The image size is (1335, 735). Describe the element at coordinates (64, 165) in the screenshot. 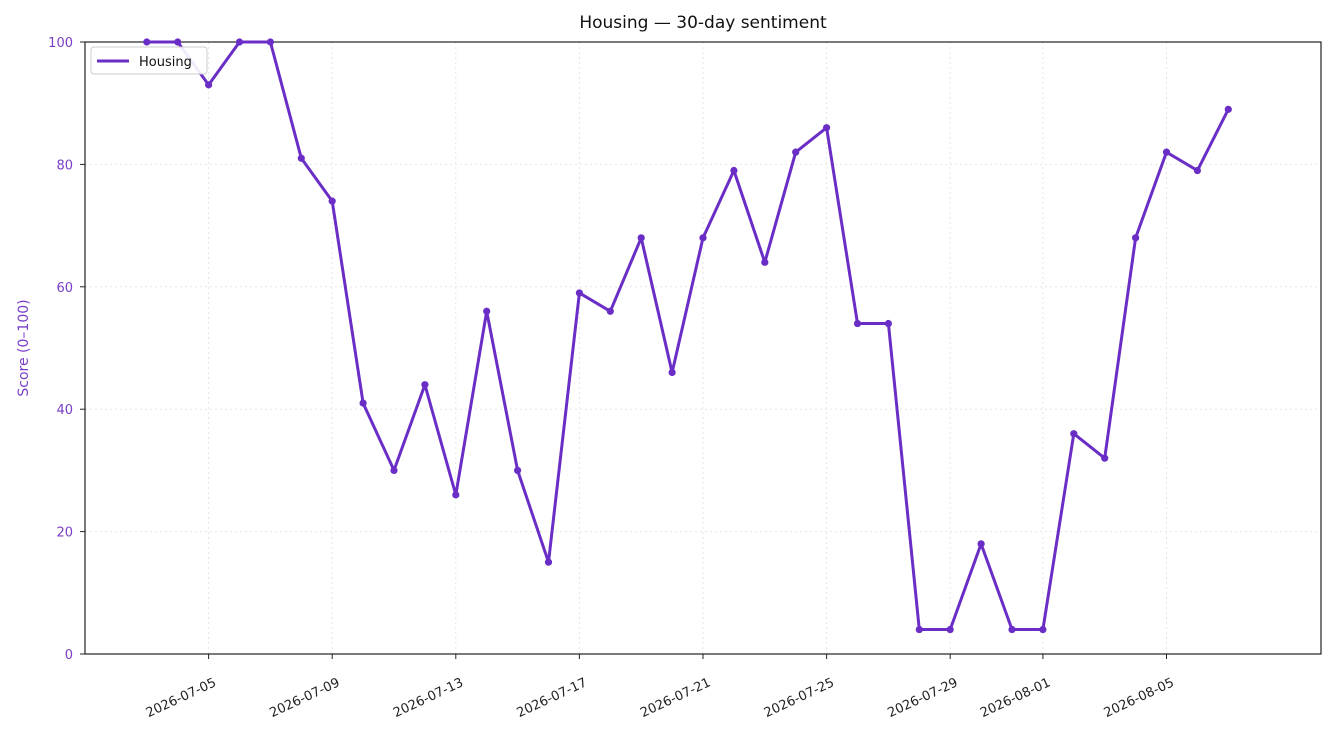

I see `y-tick-label: 80` at that location.